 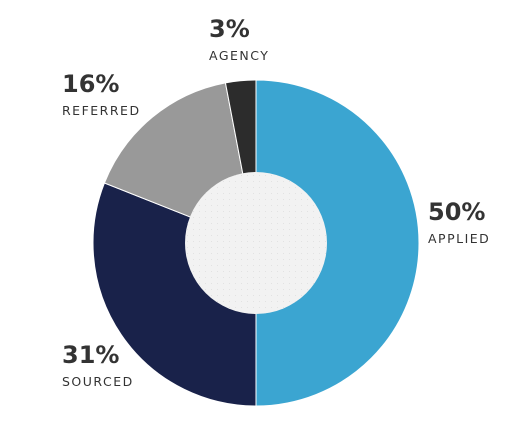 I want to click on slice-category-agency: AGENCY, so click(x=239, y=55).